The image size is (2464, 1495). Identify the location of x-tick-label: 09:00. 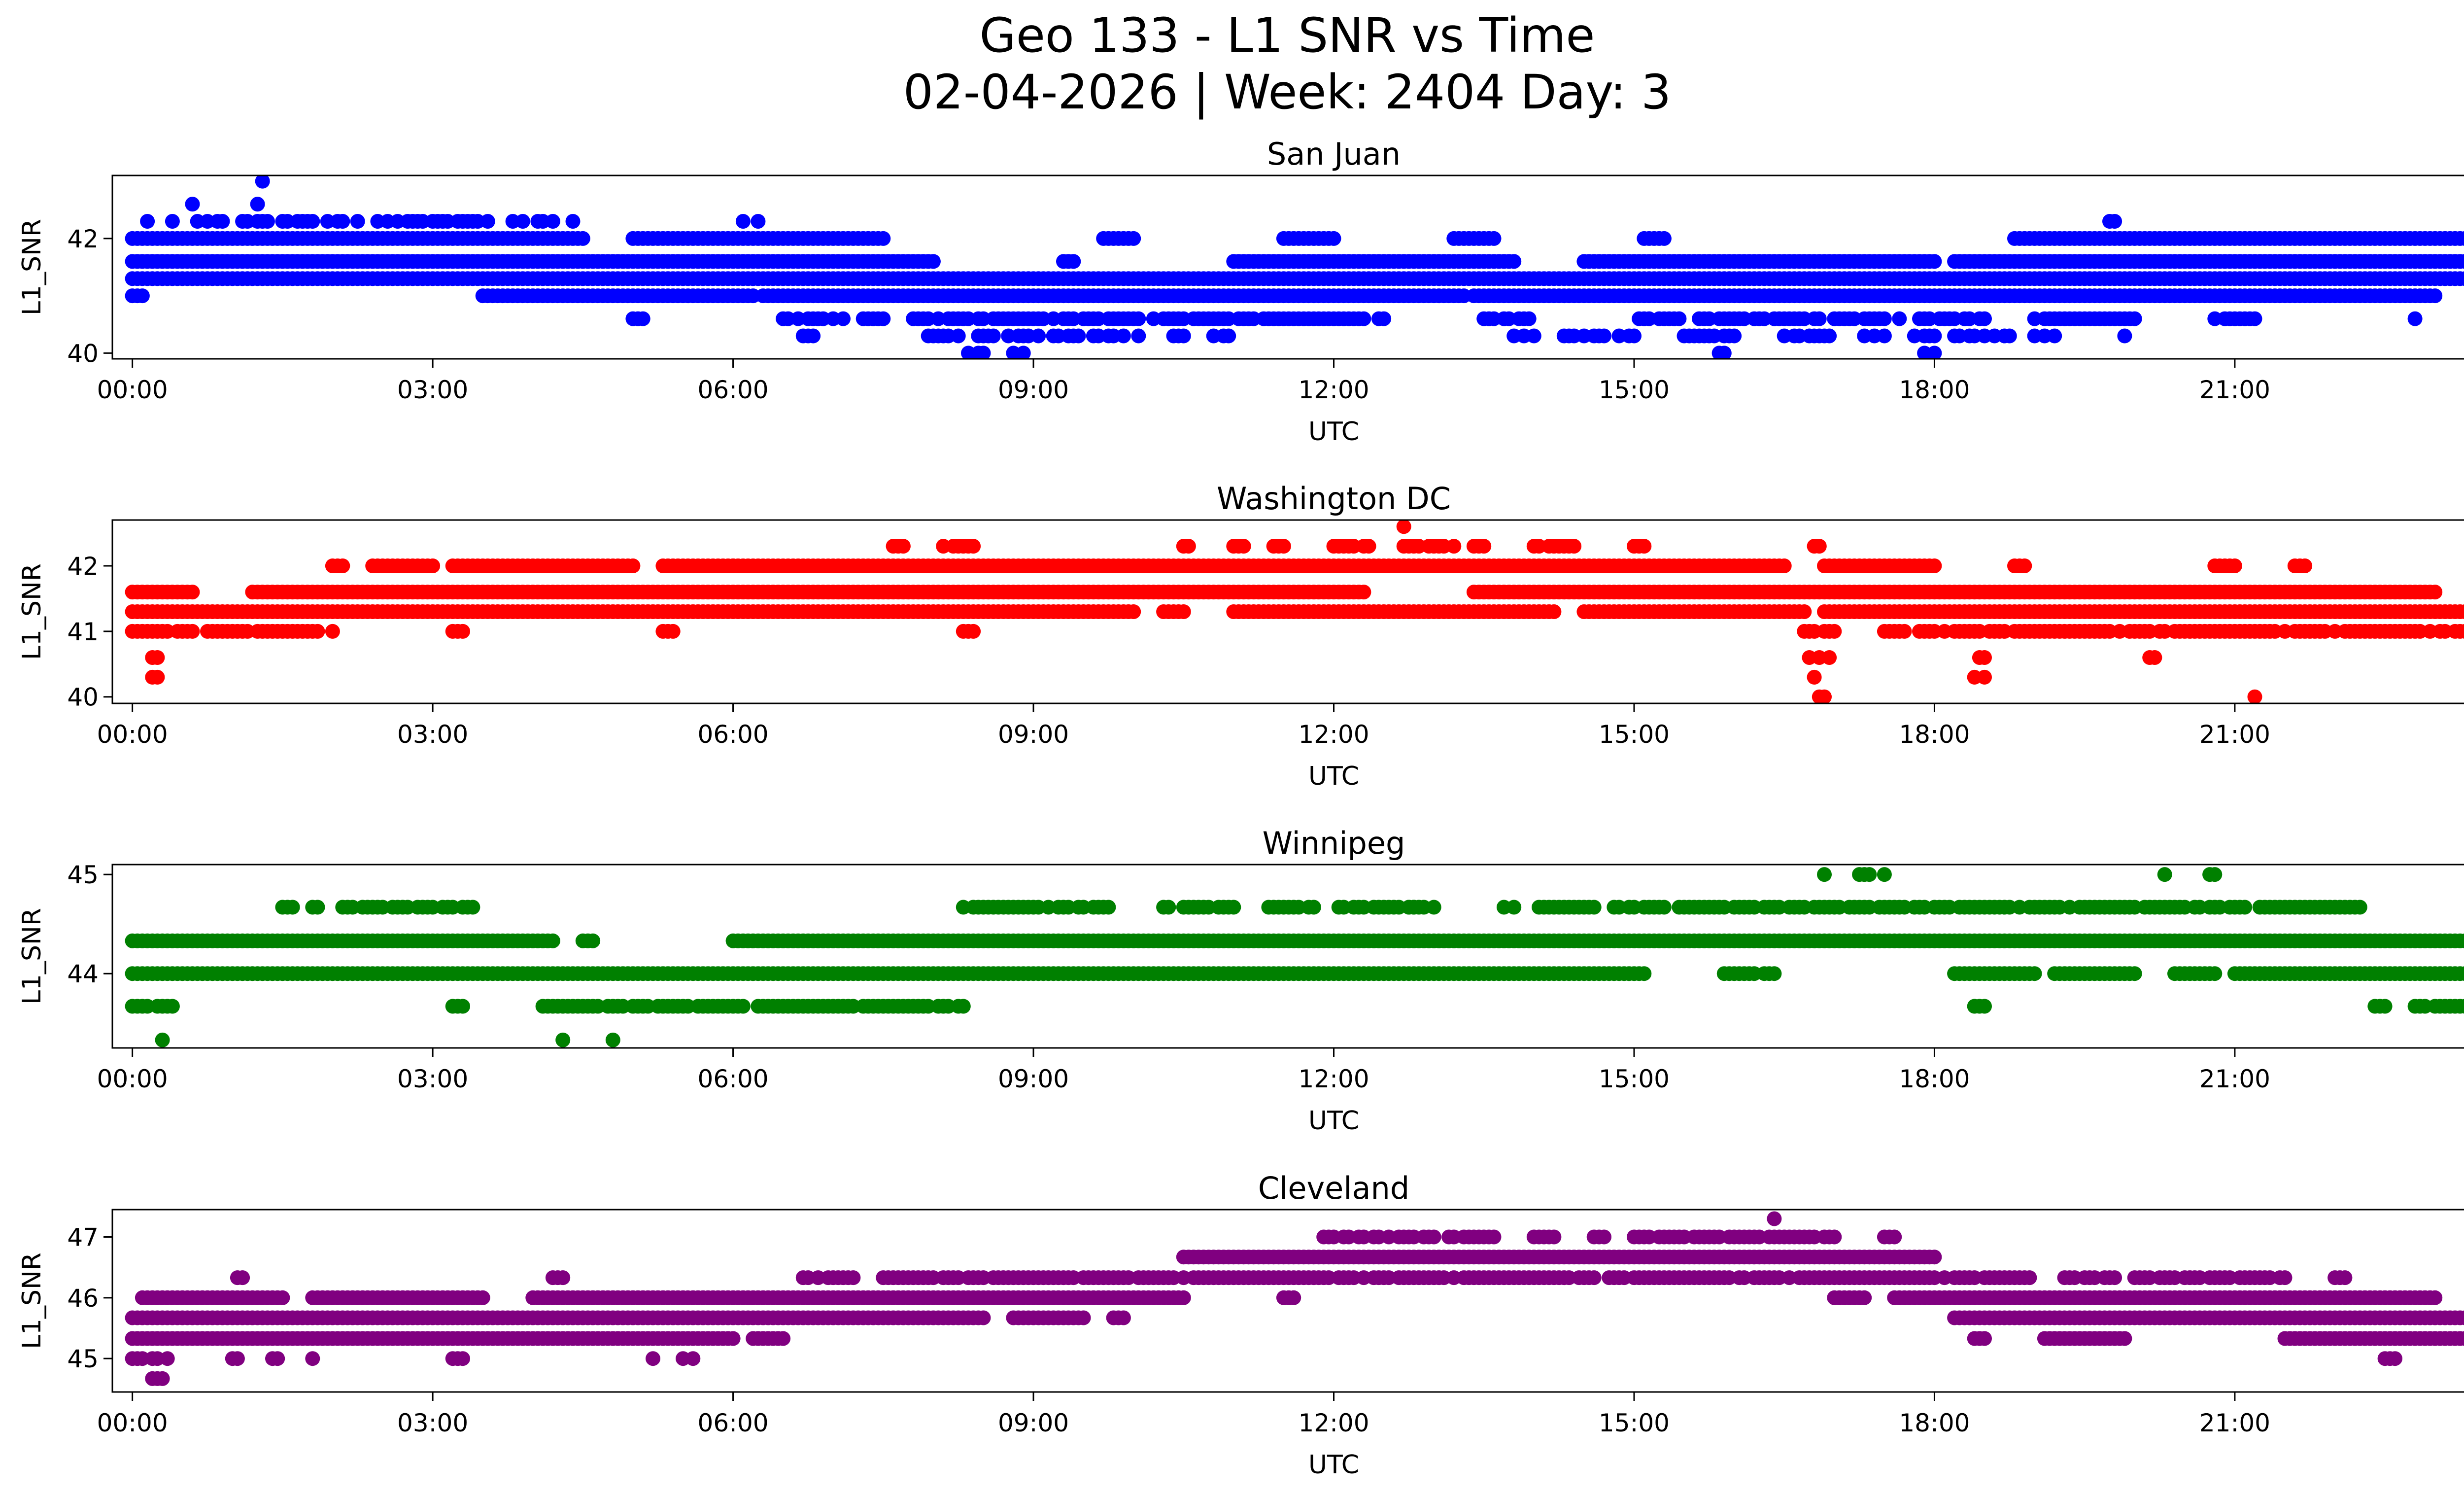
(1033, 1079).